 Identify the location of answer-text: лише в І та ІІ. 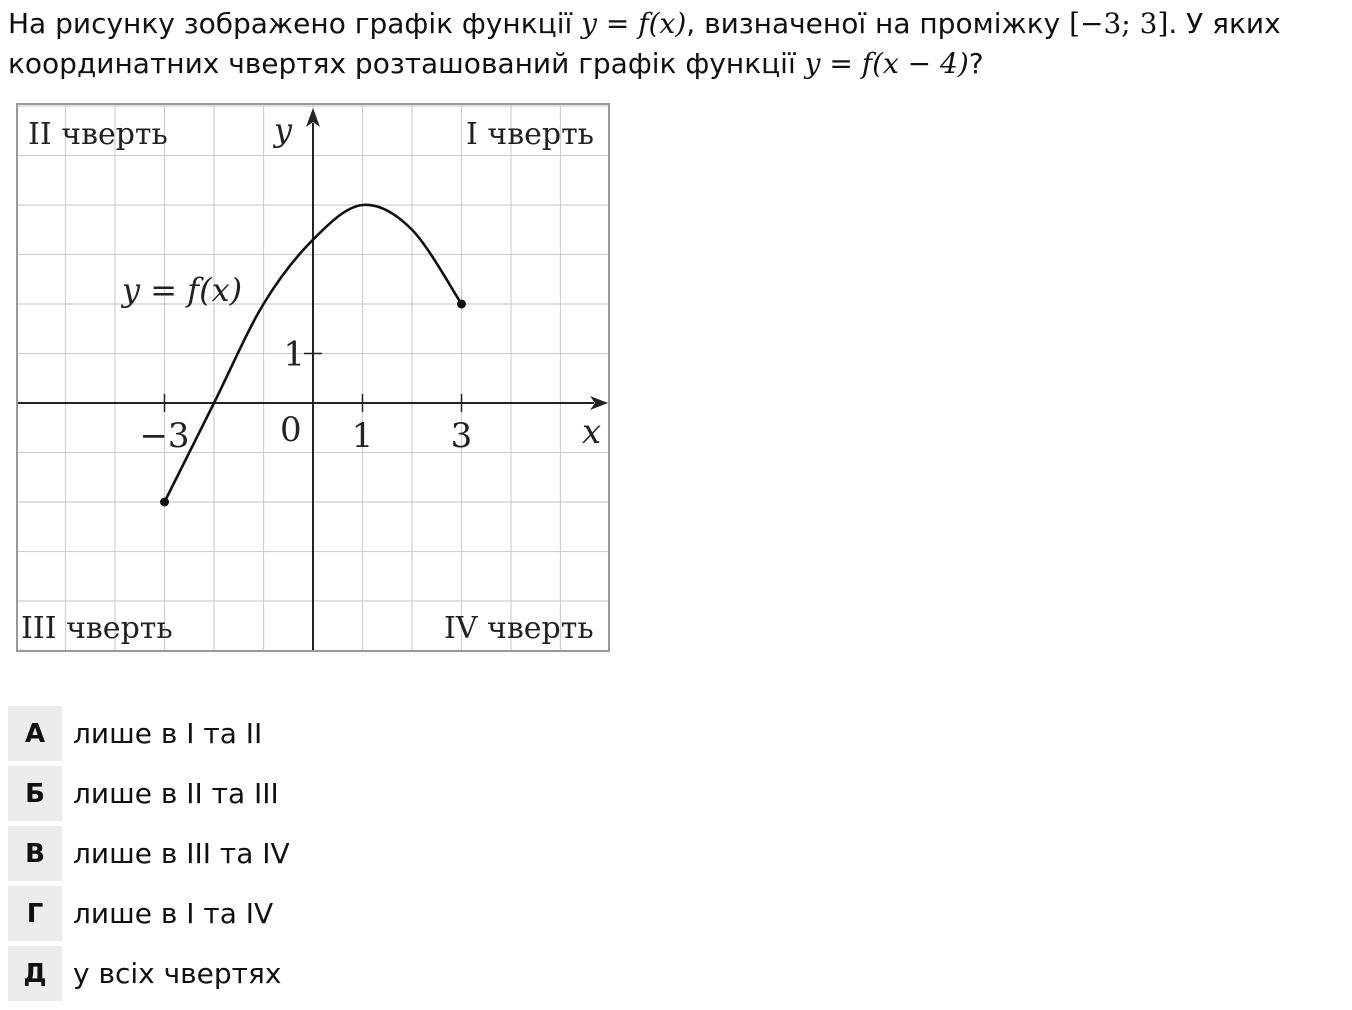
(168, 733).